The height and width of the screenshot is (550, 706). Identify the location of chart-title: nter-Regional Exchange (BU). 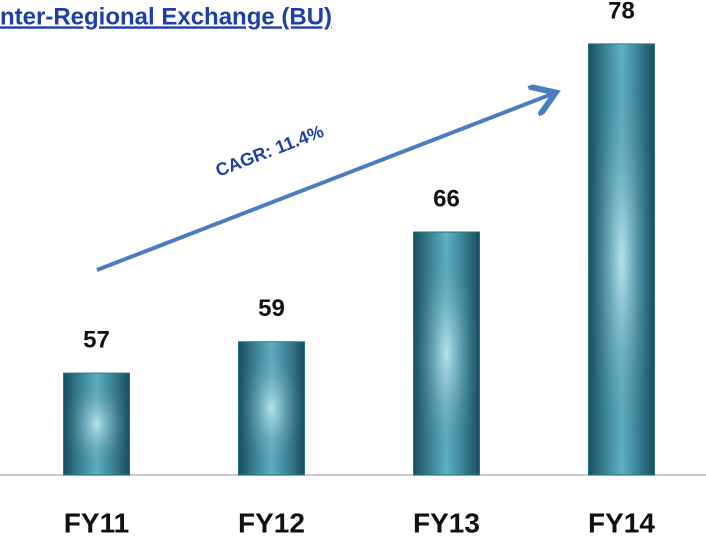
(166, 16).